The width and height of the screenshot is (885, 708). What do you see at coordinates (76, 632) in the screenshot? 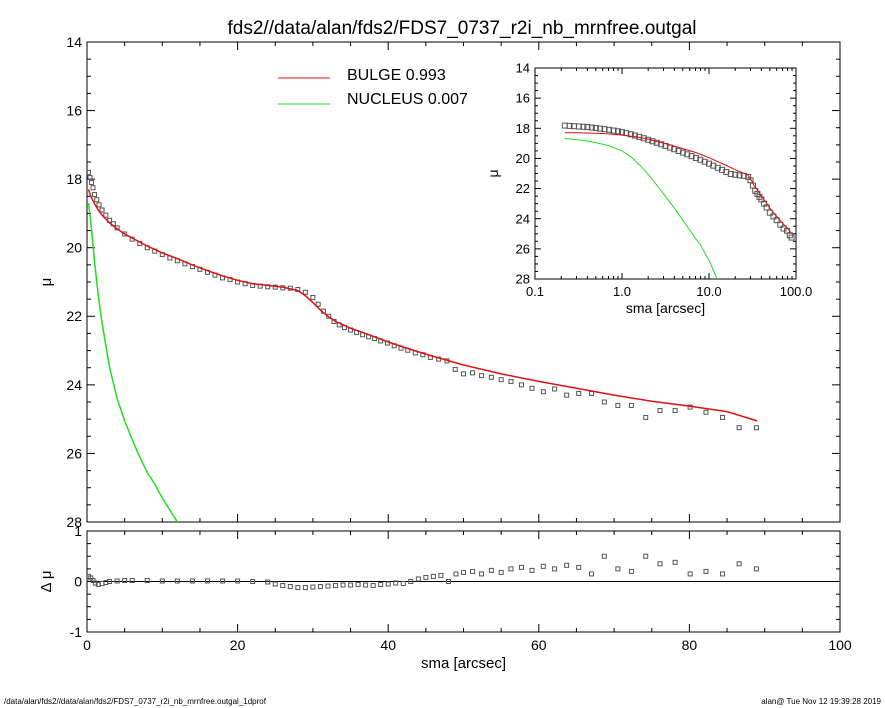
I see `residual-ytick-label: -1` at bounding box center [76, 632].